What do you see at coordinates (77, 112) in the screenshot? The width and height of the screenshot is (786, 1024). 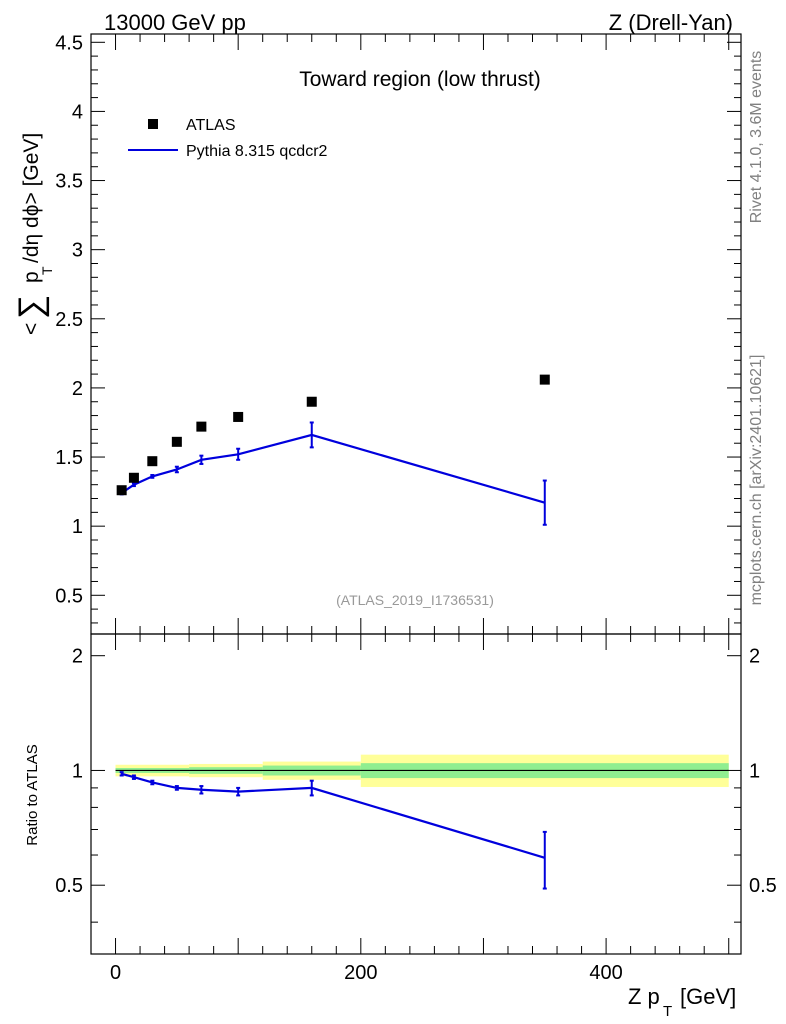 I see `y-tick-label: 4` at bounding box center [77, 112].